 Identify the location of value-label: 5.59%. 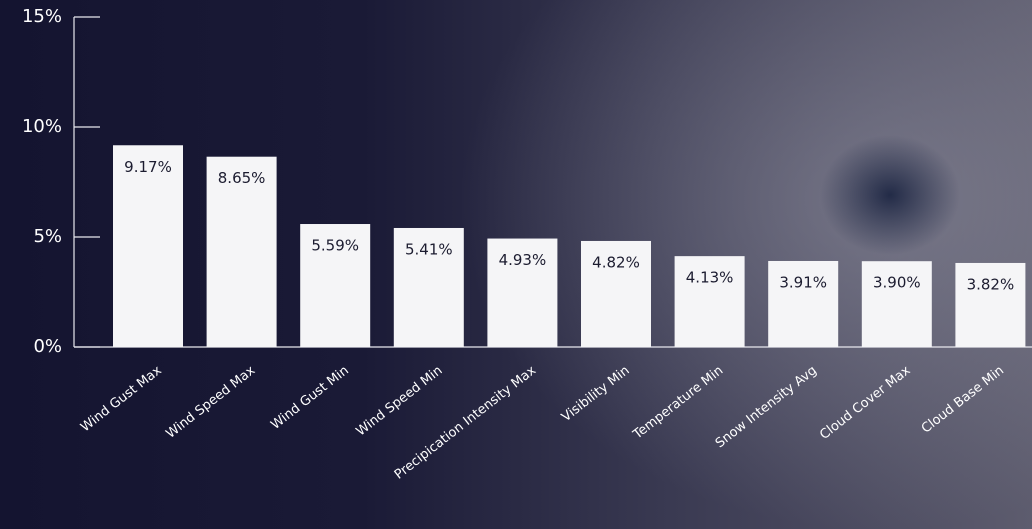
(335, 246).